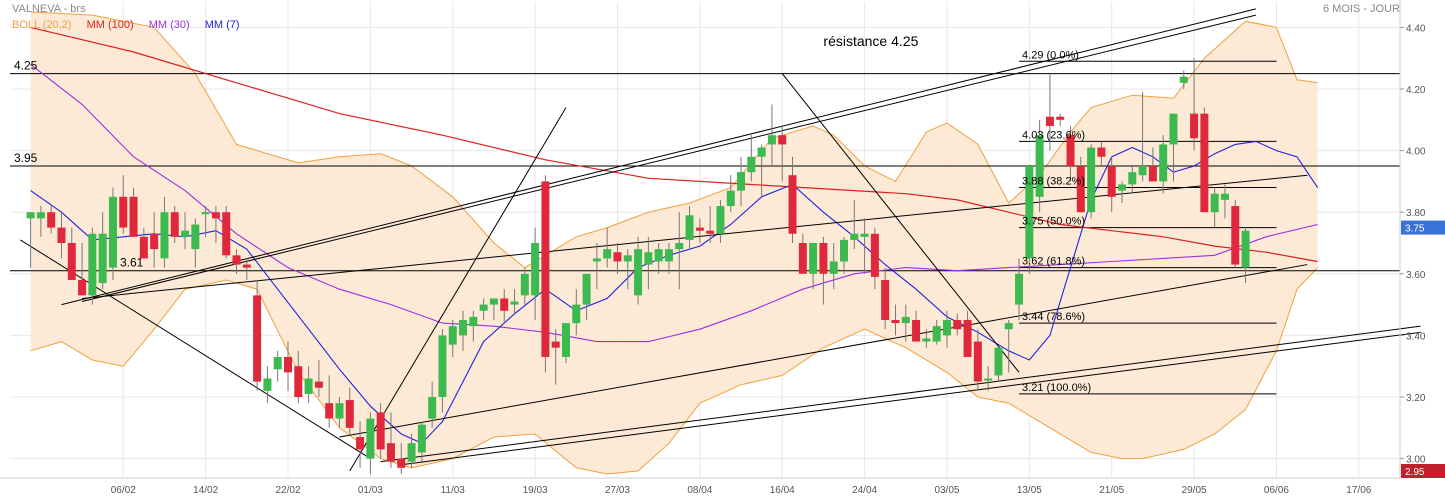  Describe the element at coordinates (864, 490) in the screenshot. I see `x-tick-label: 24/04` at that location.